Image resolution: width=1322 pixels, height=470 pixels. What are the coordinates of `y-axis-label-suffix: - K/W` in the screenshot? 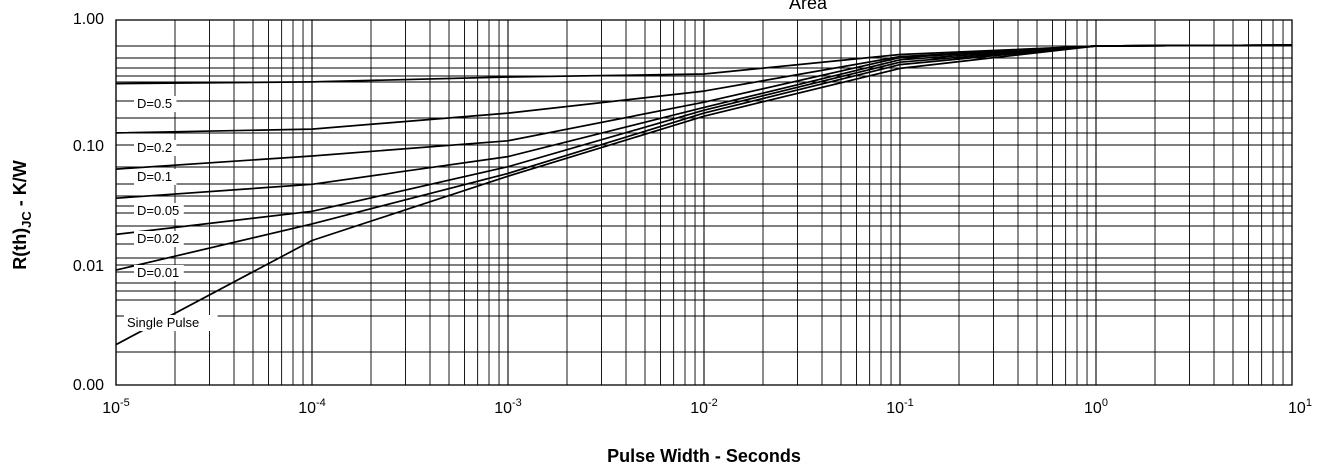 It's located at (20, 185).